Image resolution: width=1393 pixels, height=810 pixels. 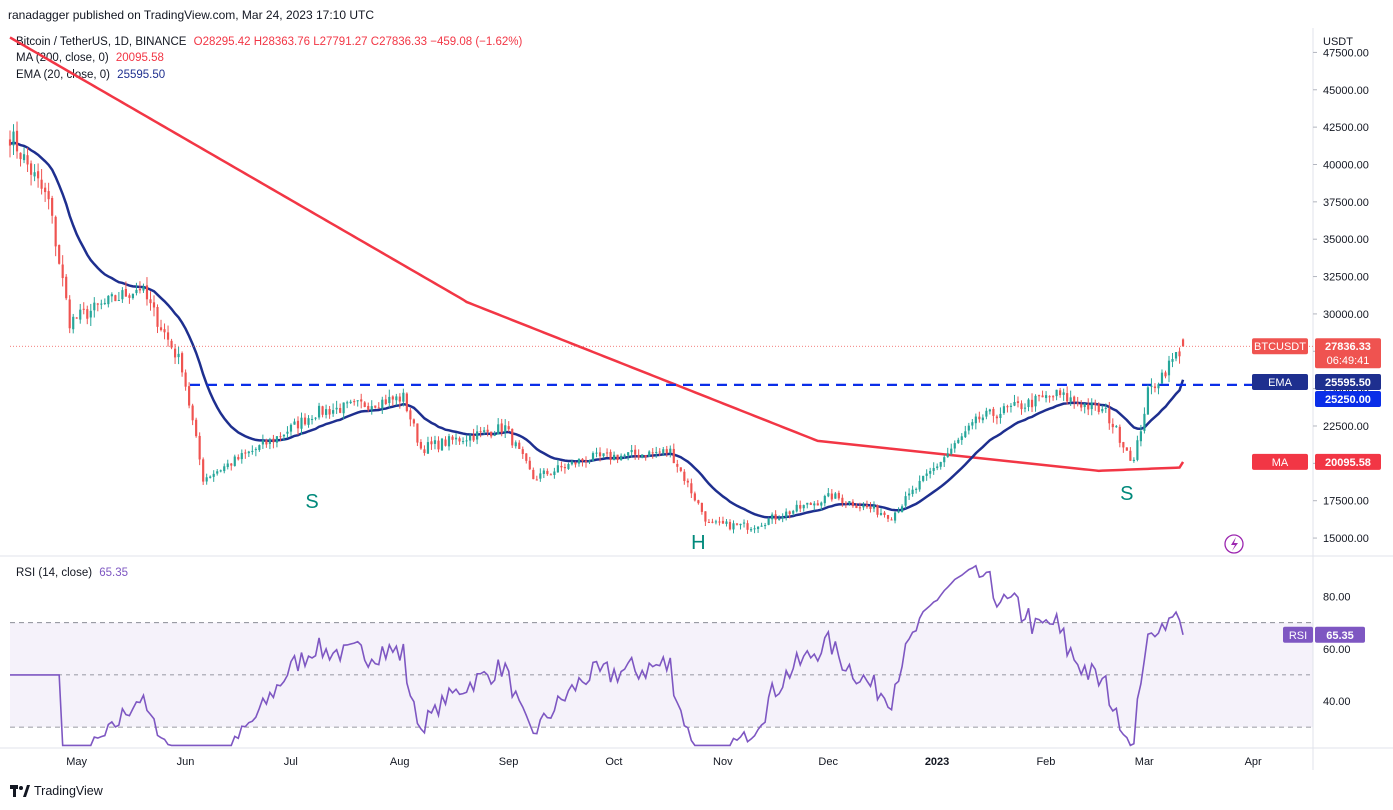 What do you see at coordinates (1340, 634) in the screenshot?
I see `rsi-value-box` at bounding box center [1340, 634].